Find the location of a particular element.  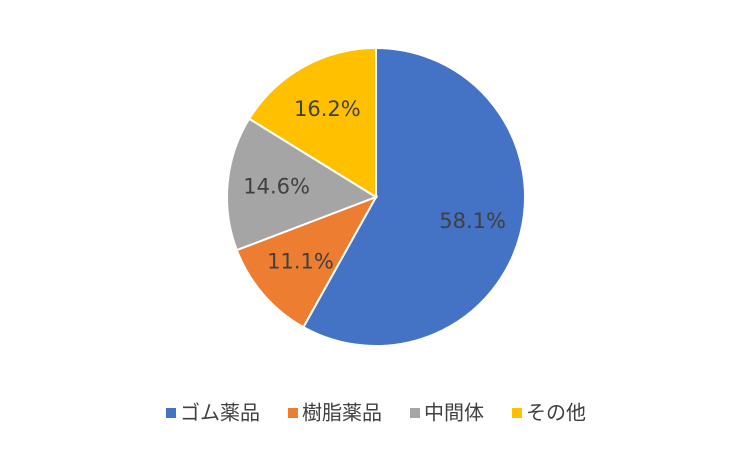

value-label: 11.1% is located at coordinates (300, 261).